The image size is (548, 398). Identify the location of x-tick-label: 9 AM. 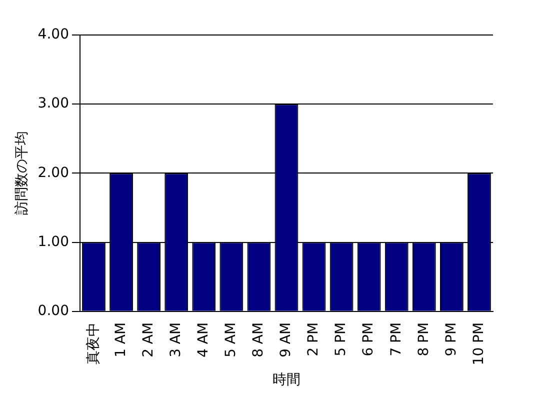
(286, 340).